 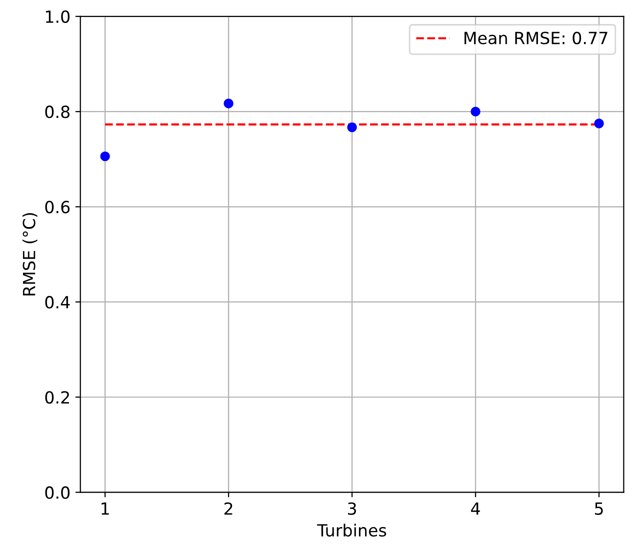 I want to click on x-tick-label: 4, so click(x=475, y=508).